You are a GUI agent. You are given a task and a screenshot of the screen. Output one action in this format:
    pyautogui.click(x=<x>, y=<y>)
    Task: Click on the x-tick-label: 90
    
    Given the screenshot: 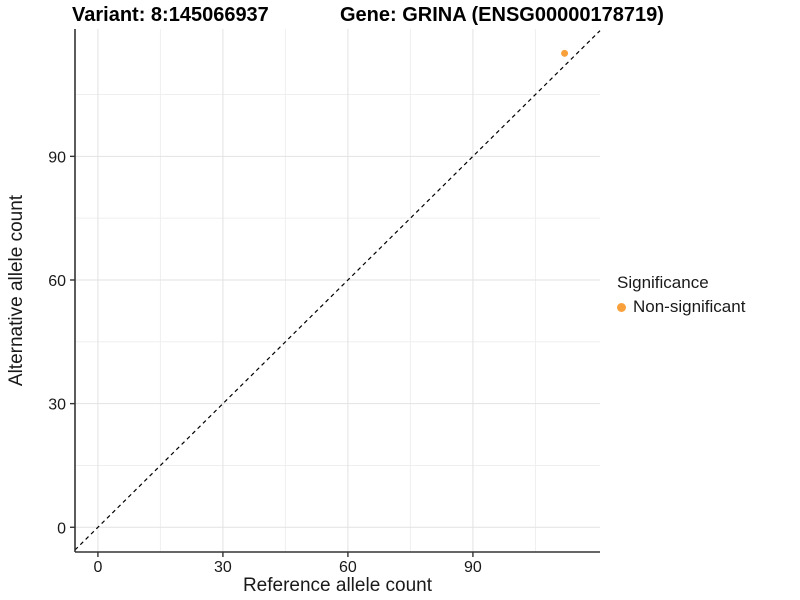 What is the action you would take?
    pyautogui.click(x=473, y=567)
    